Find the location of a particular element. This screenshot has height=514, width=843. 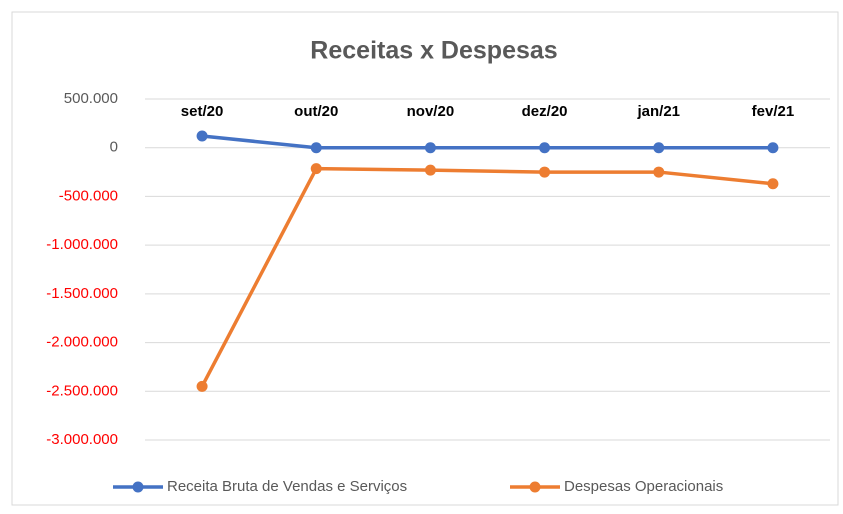

legend-label: Despesas Operacionais is located at coordinates (643, 486).